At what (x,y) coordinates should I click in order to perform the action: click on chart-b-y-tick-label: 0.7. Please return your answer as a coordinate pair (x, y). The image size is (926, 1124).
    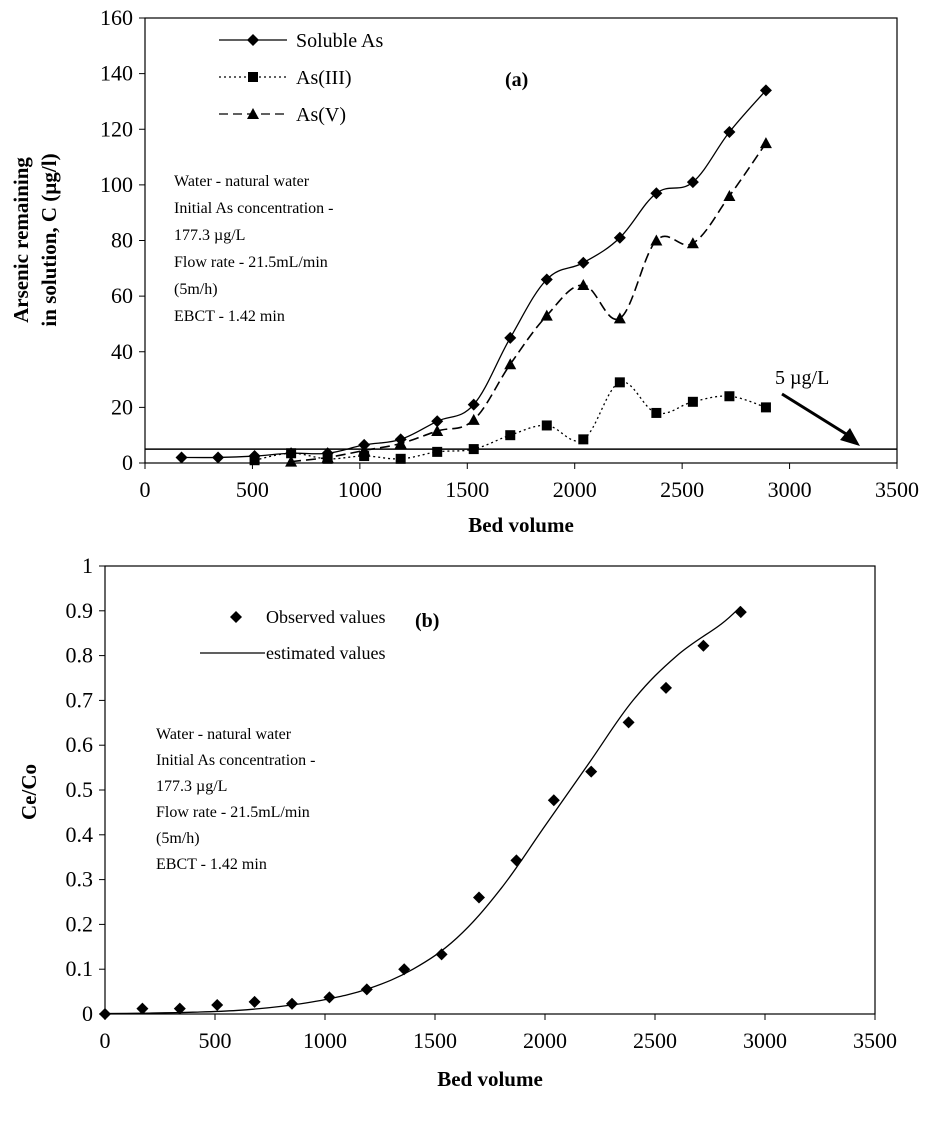
    Looking at the image, I should click on (80, 699).